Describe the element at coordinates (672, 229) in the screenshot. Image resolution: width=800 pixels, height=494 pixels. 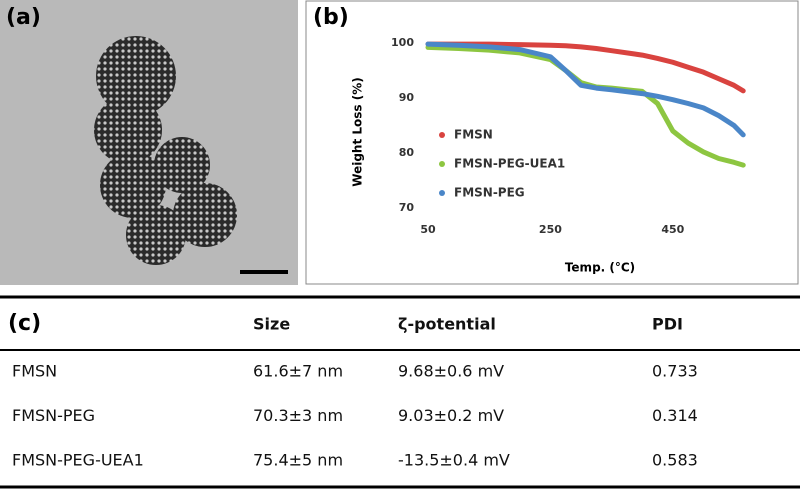
I see `x-tick-label: 450` at that location.